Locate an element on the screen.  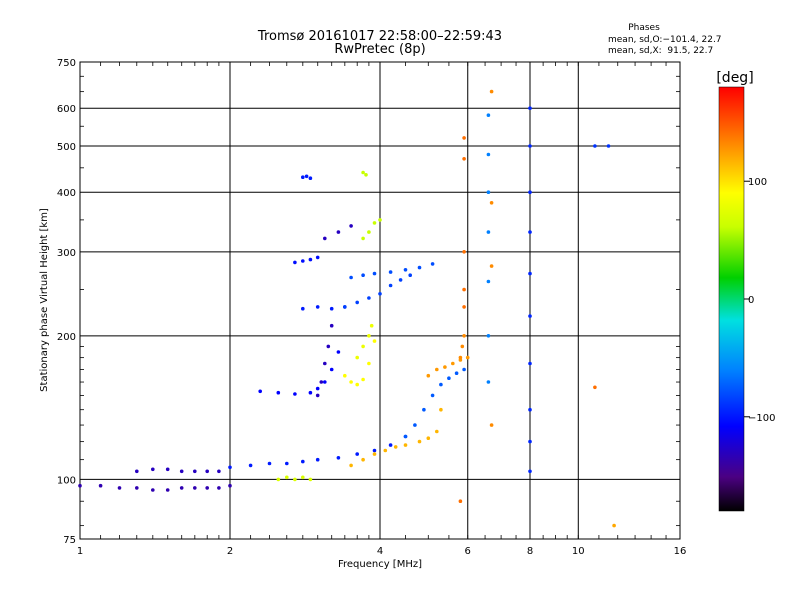
chart-subtitle: RwPretec (8p) is located at coordinates (379, 49).